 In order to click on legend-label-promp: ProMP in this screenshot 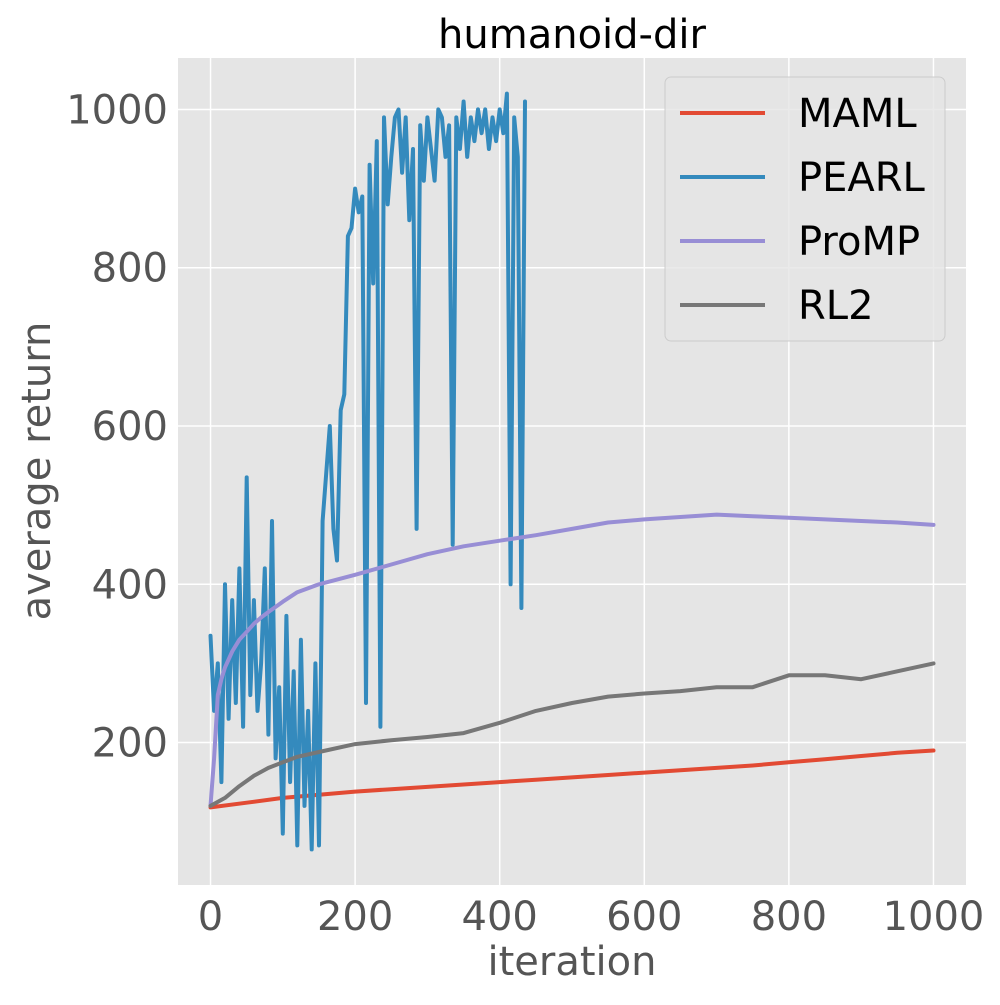, I will do `click(859, 242)`.